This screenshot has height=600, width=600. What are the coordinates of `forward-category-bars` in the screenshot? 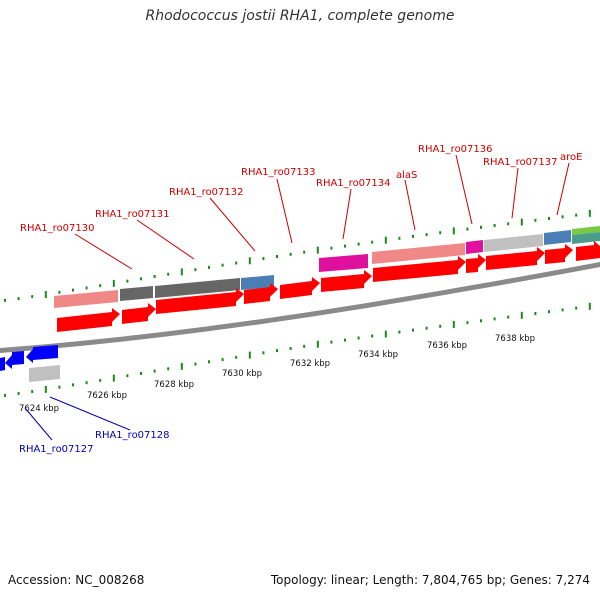 It's located at (327, 267).